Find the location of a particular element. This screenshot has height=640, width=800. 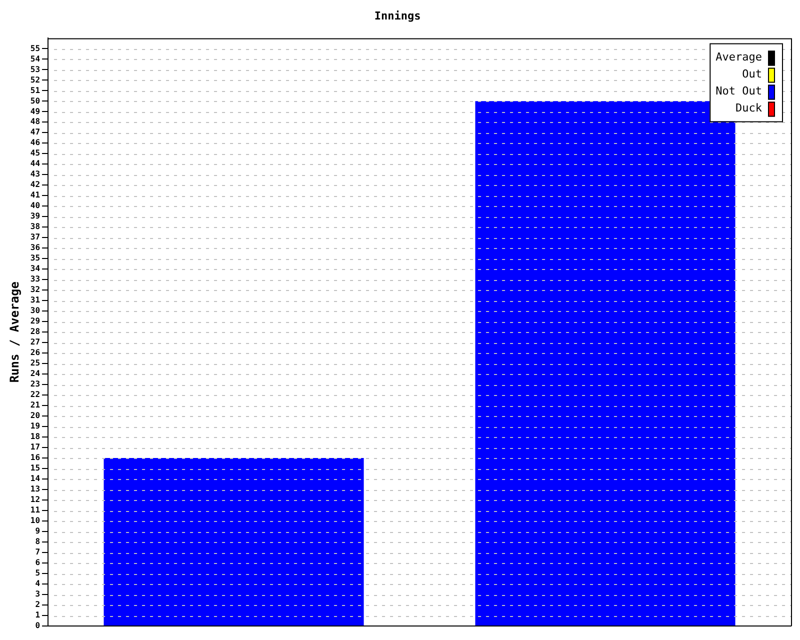

chart-title: Innings is located at coordinates (397, 15).